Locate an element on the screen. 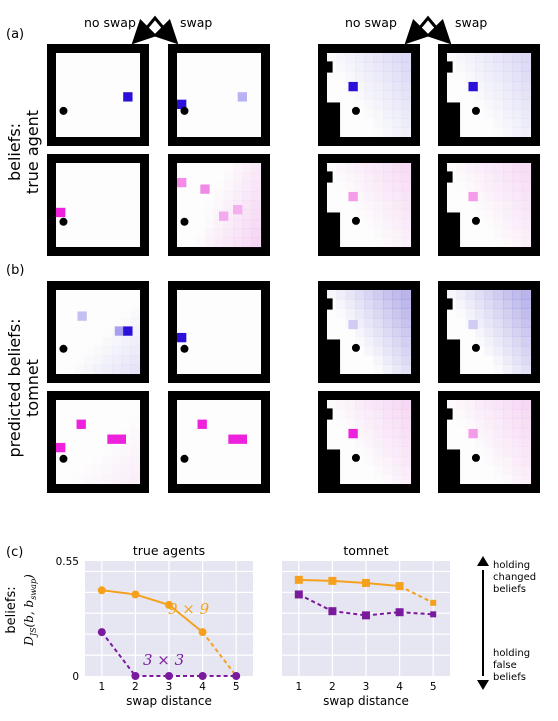 The width and height of the screenshot is (558, 721). c-ylabel-math: DJS(b, bswap) is located at coordinates (30, 610).